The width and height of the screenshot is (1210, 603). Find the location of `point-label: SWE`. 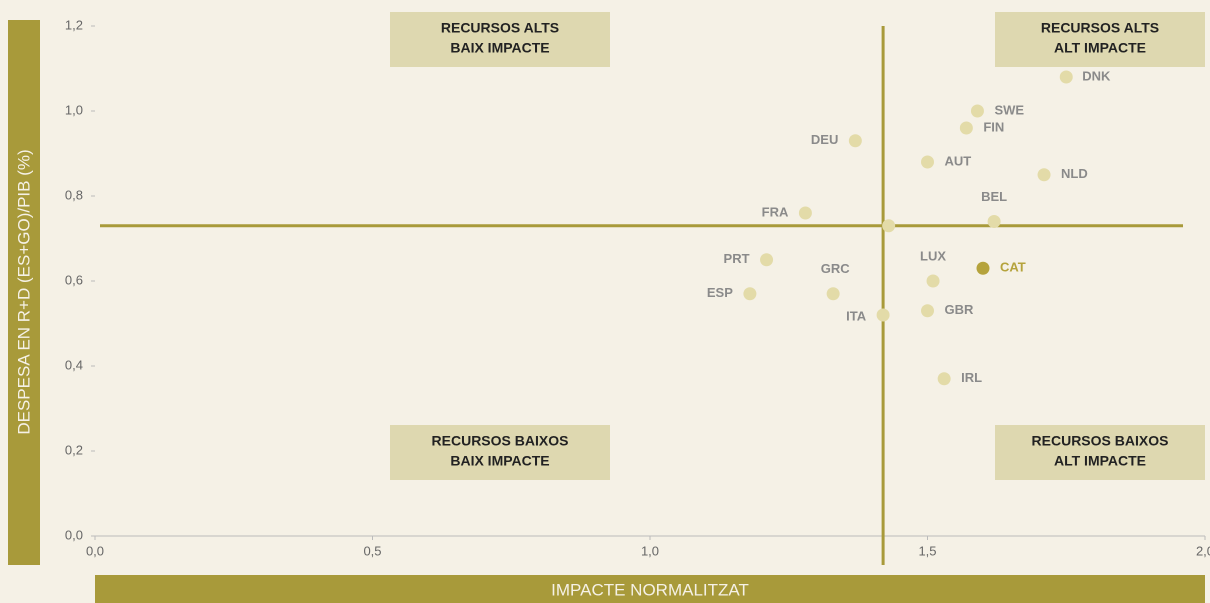

point-label: SWE is located at coordinates (1009, 109).